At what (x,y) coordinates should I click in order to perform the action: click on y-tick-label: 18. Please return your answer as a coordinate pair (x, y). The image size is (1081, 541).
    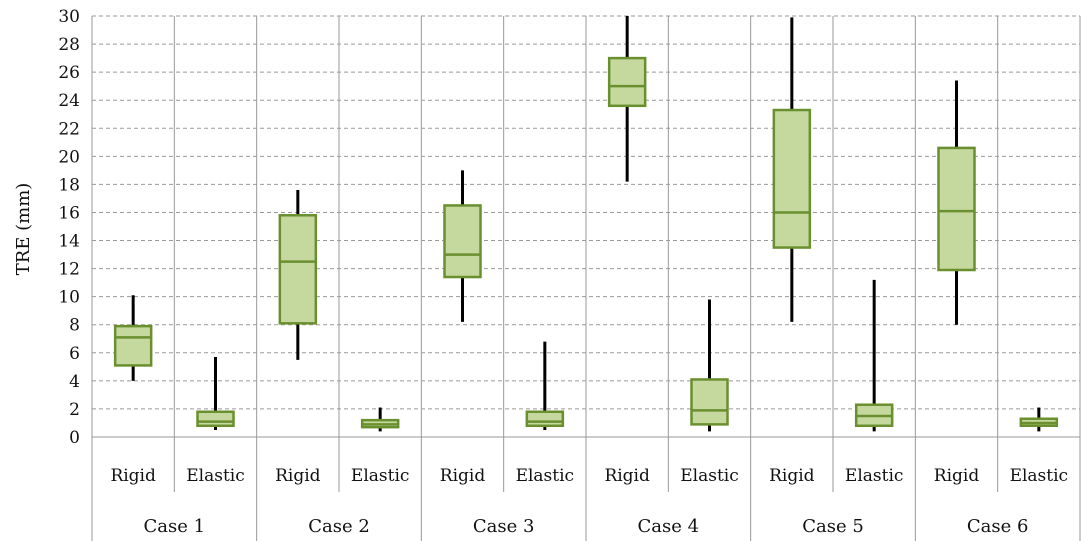
    Looking at the image, I should click on (69, 185).